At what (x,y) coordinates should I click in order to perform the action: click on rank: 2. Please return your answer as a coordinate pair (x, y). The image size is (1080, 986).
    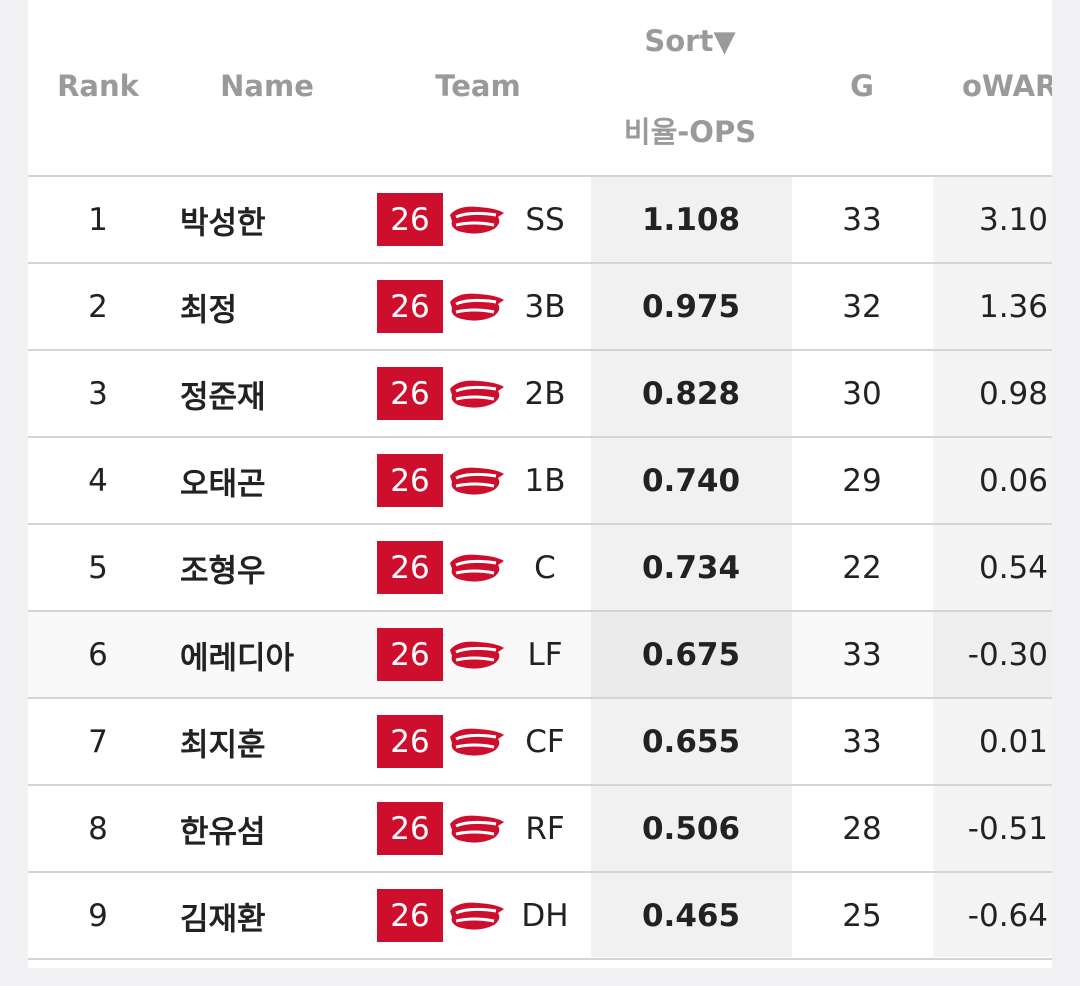
    Looking at the image, I should click on (98, 306).